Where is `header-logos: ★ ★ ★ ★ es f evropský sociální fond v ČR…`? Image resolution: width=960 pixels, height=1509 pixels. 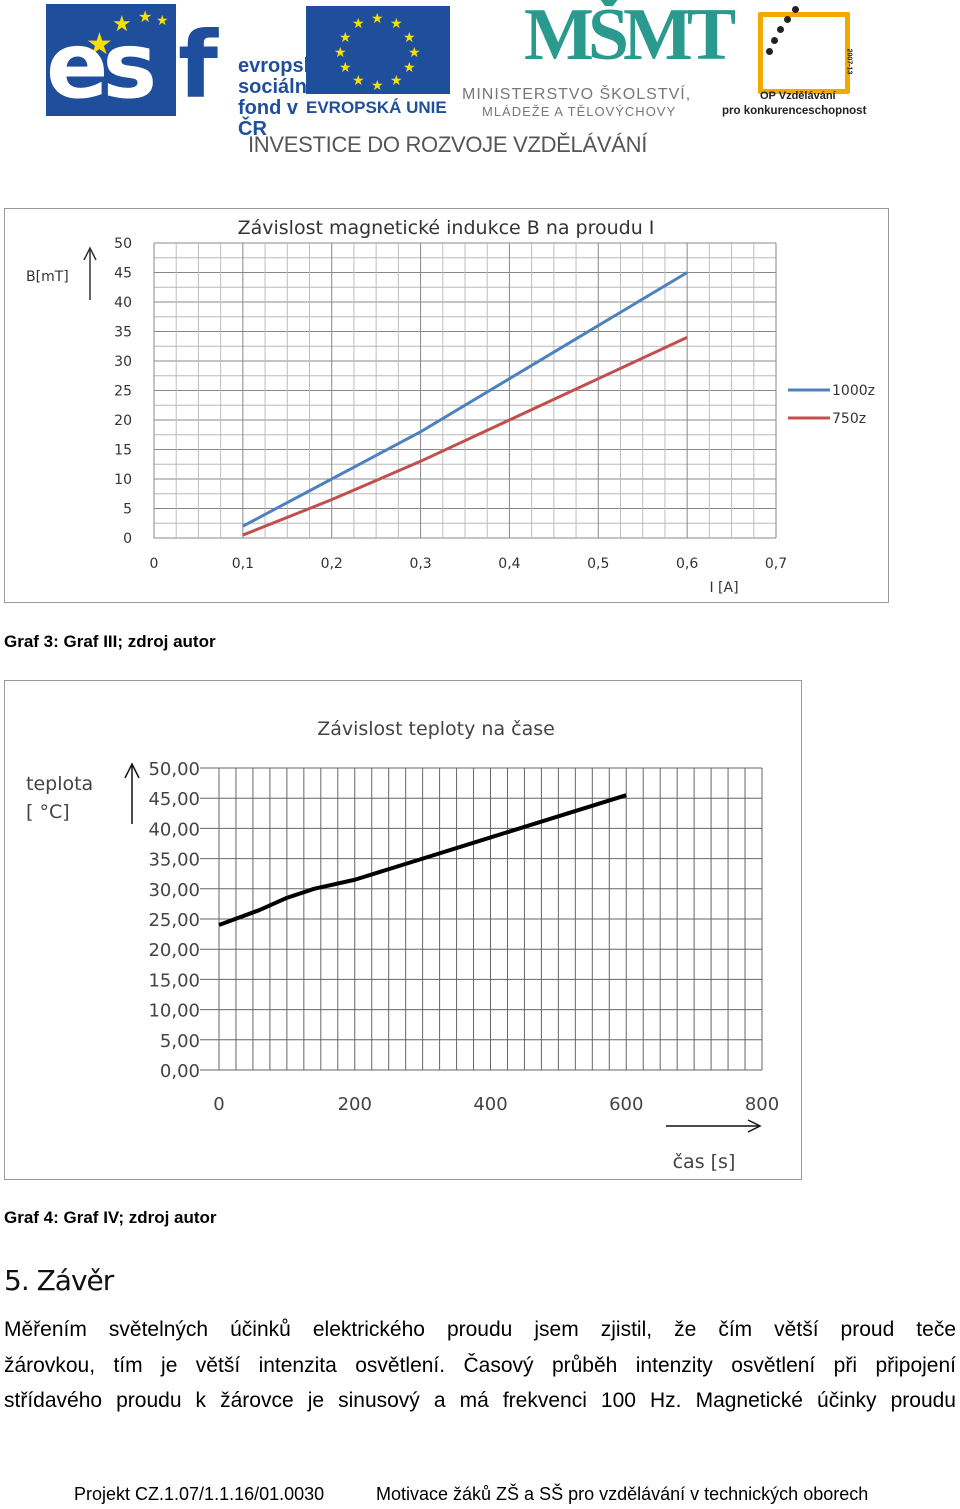
header-logos: ★ ★ ★ ★ es f evropský sociální fond v ČR… is located at coordinates (480, 85).